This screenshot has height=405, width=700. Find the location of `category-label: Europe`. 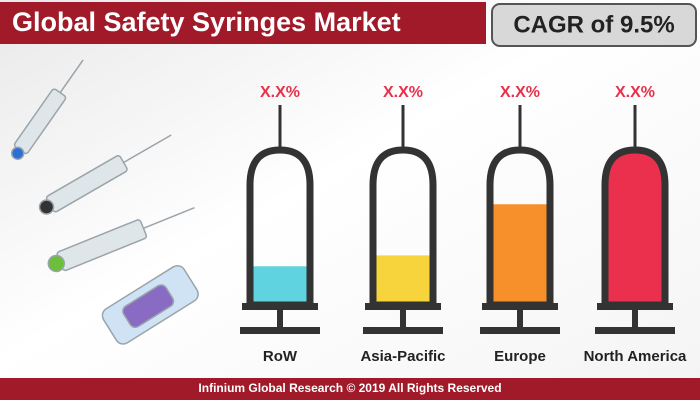

category-label: Europe is located at coordinates (520, 356).